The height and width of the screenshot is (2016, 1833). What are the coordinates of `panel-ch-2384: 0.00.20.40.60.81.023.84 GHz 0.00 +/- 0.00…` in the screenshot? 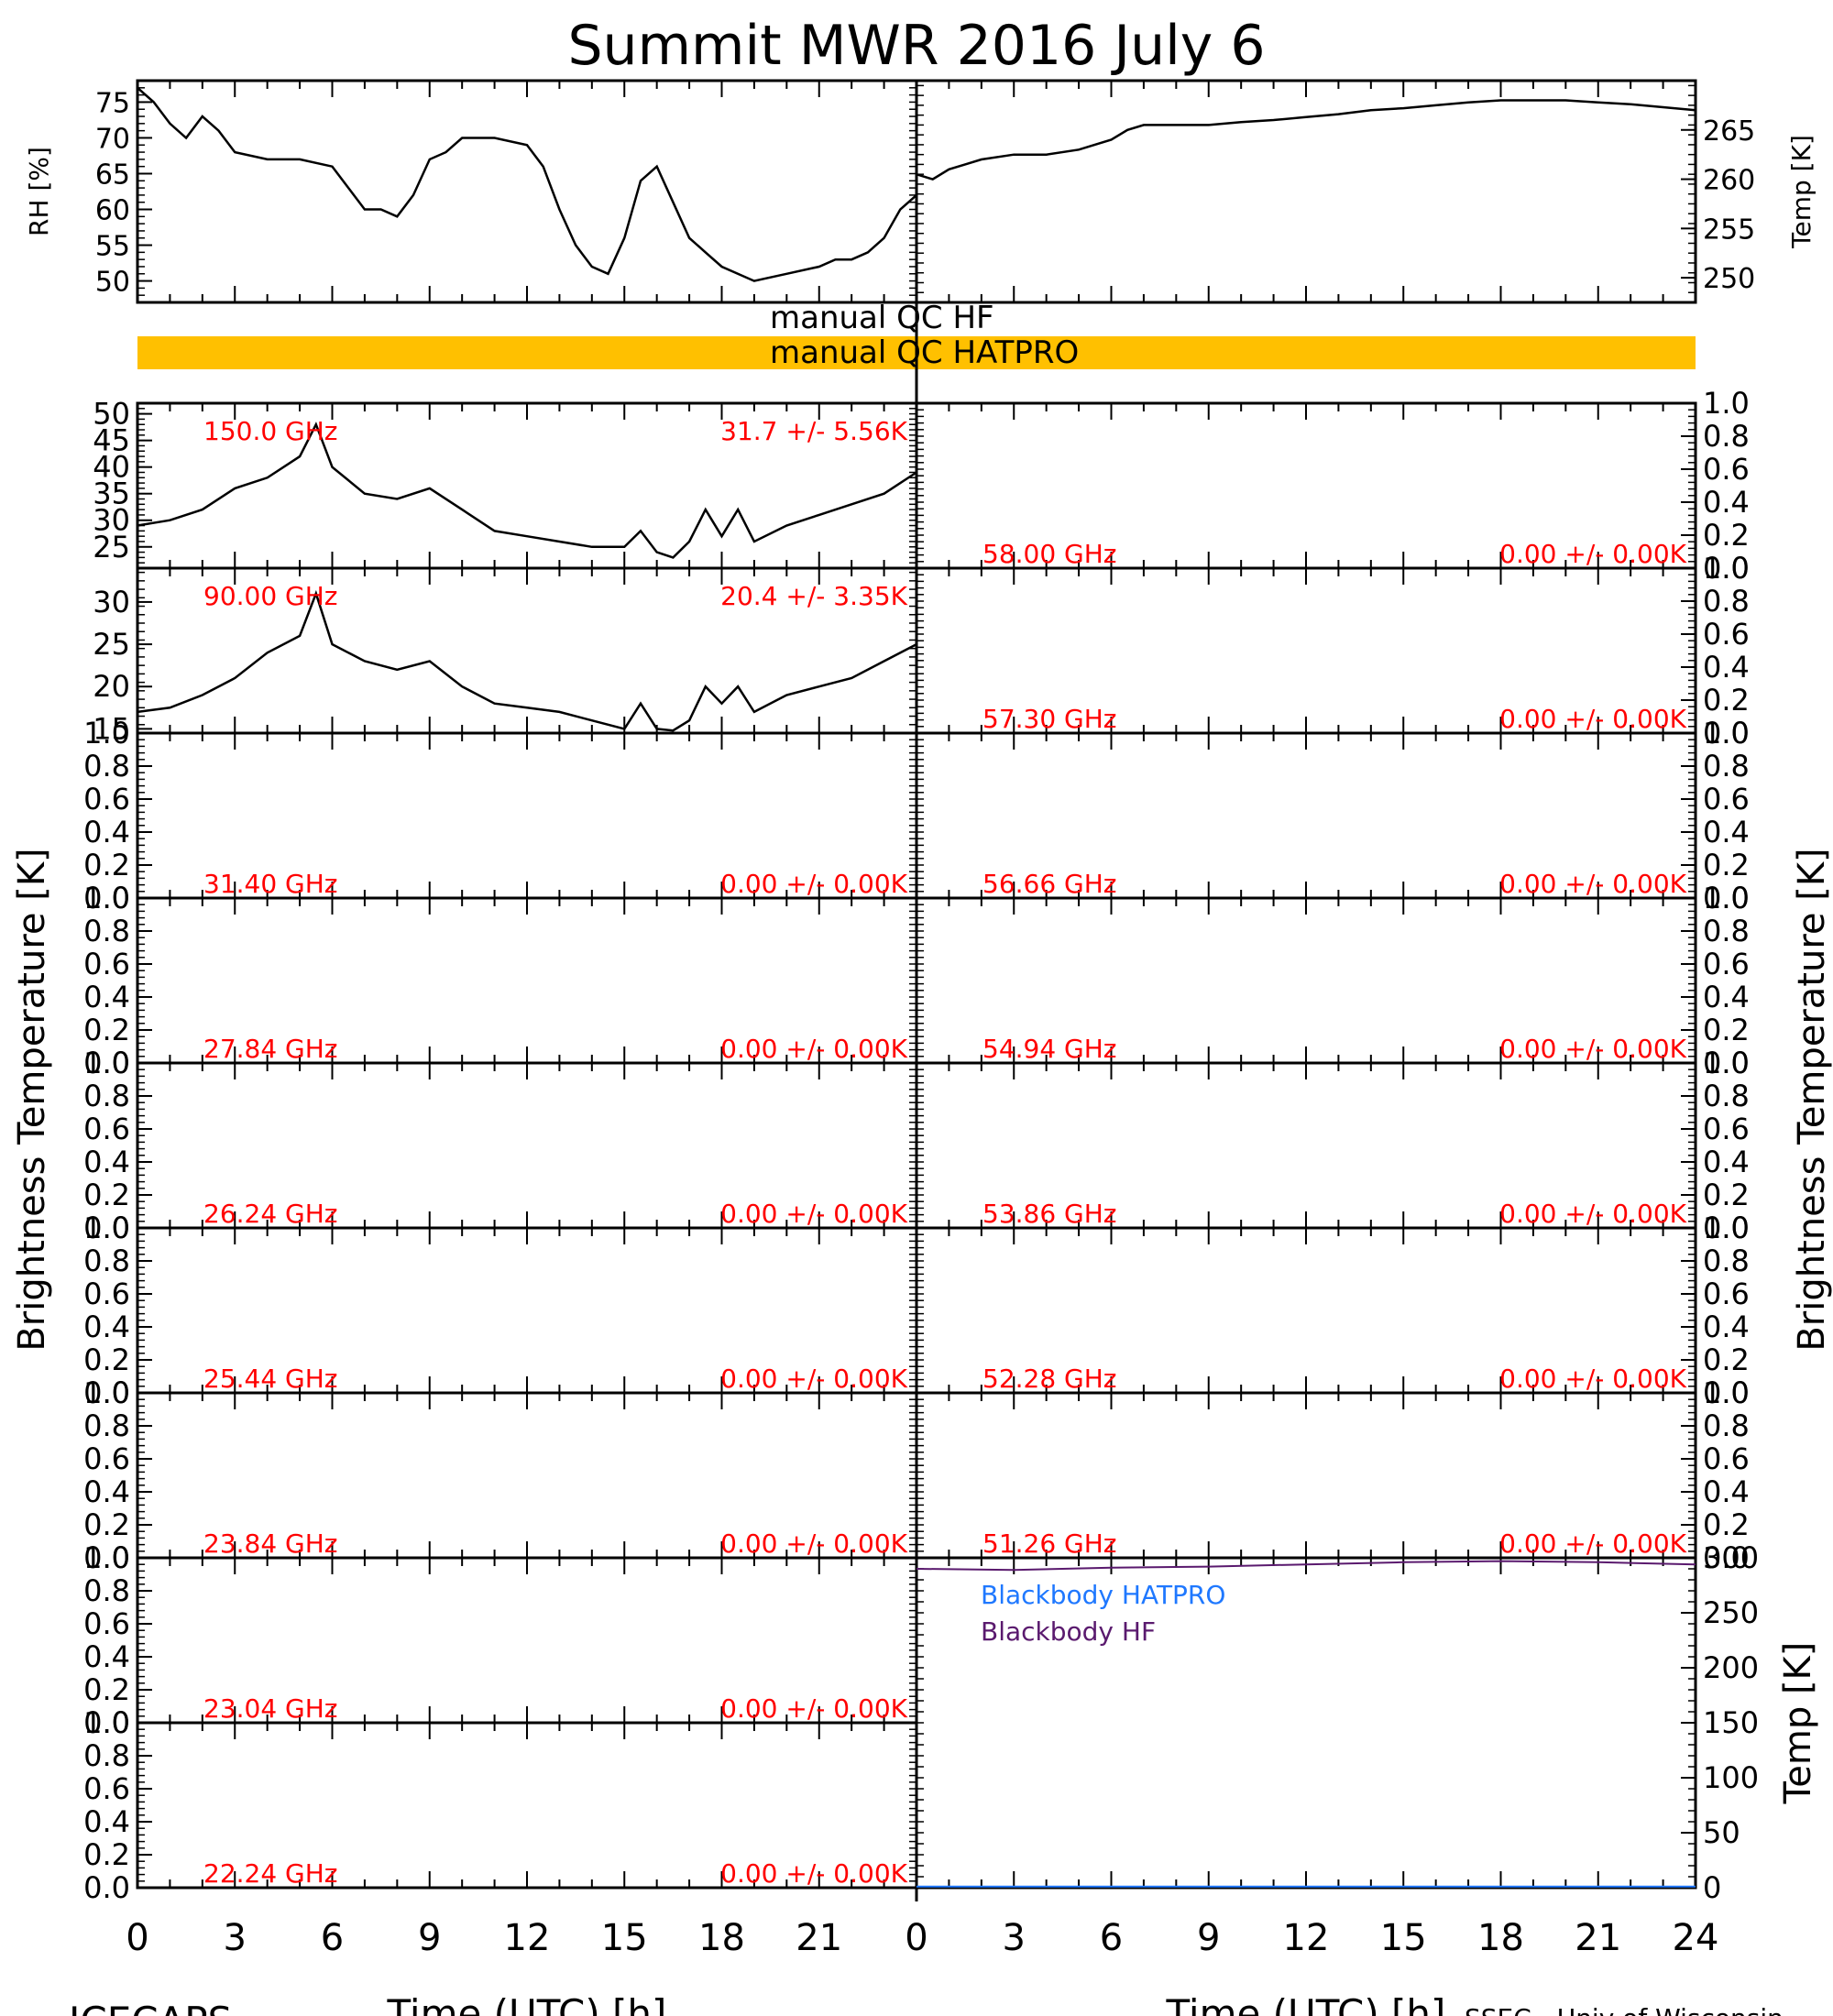 It's located at (500, 1475).